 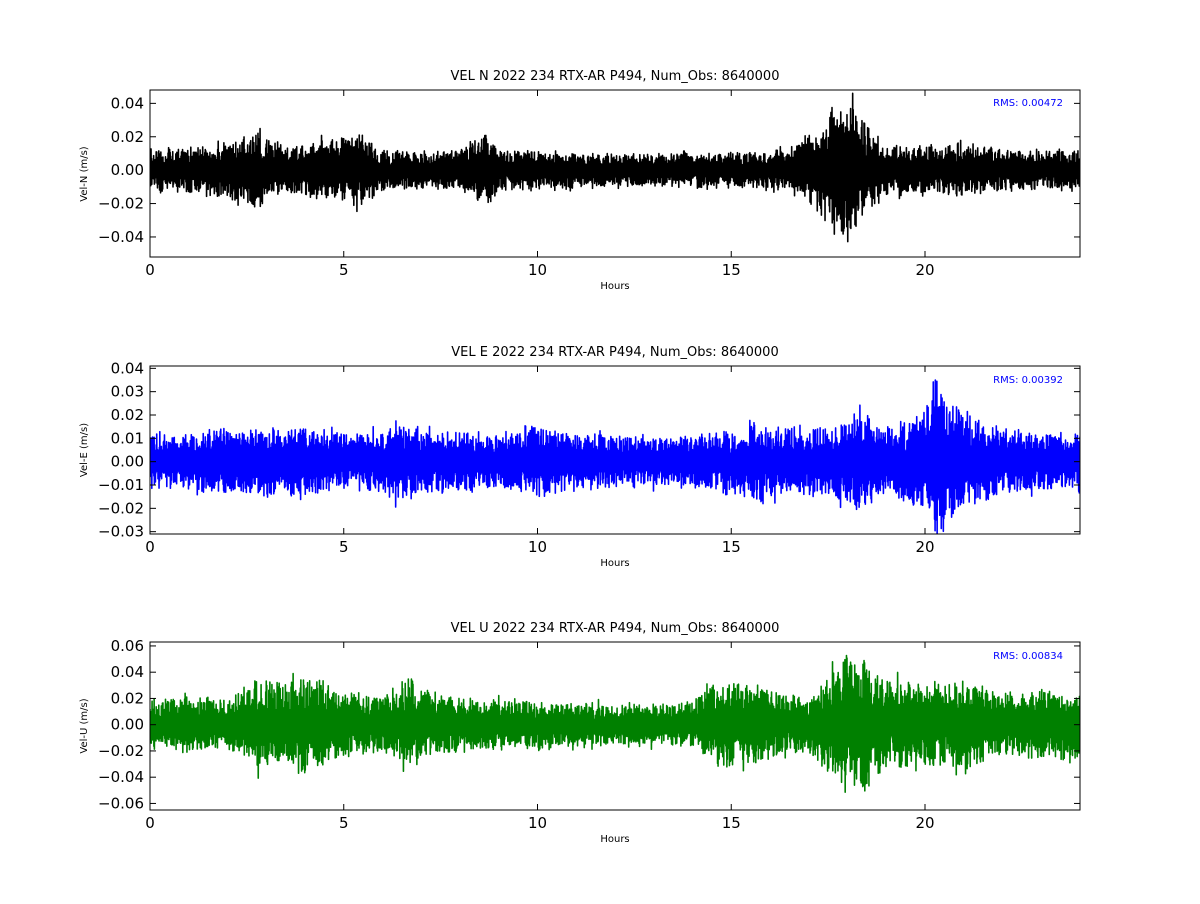 What do you see at coordinates (924, 823) in the screenshot?
I see `x-tick-label-u: 20` at bounding box center [924, 823].